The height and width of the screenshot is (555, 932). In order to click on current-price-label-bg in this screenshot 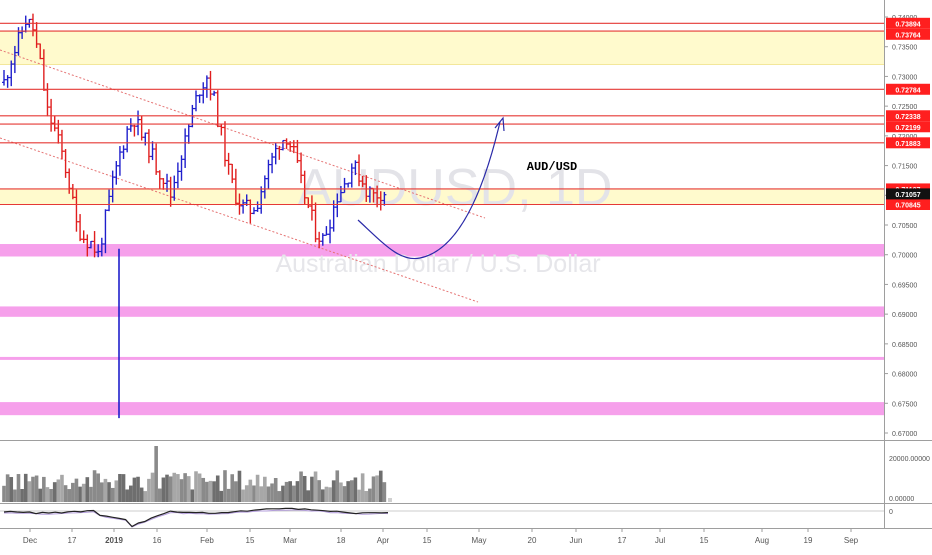, I will do `click(908, 194)`.